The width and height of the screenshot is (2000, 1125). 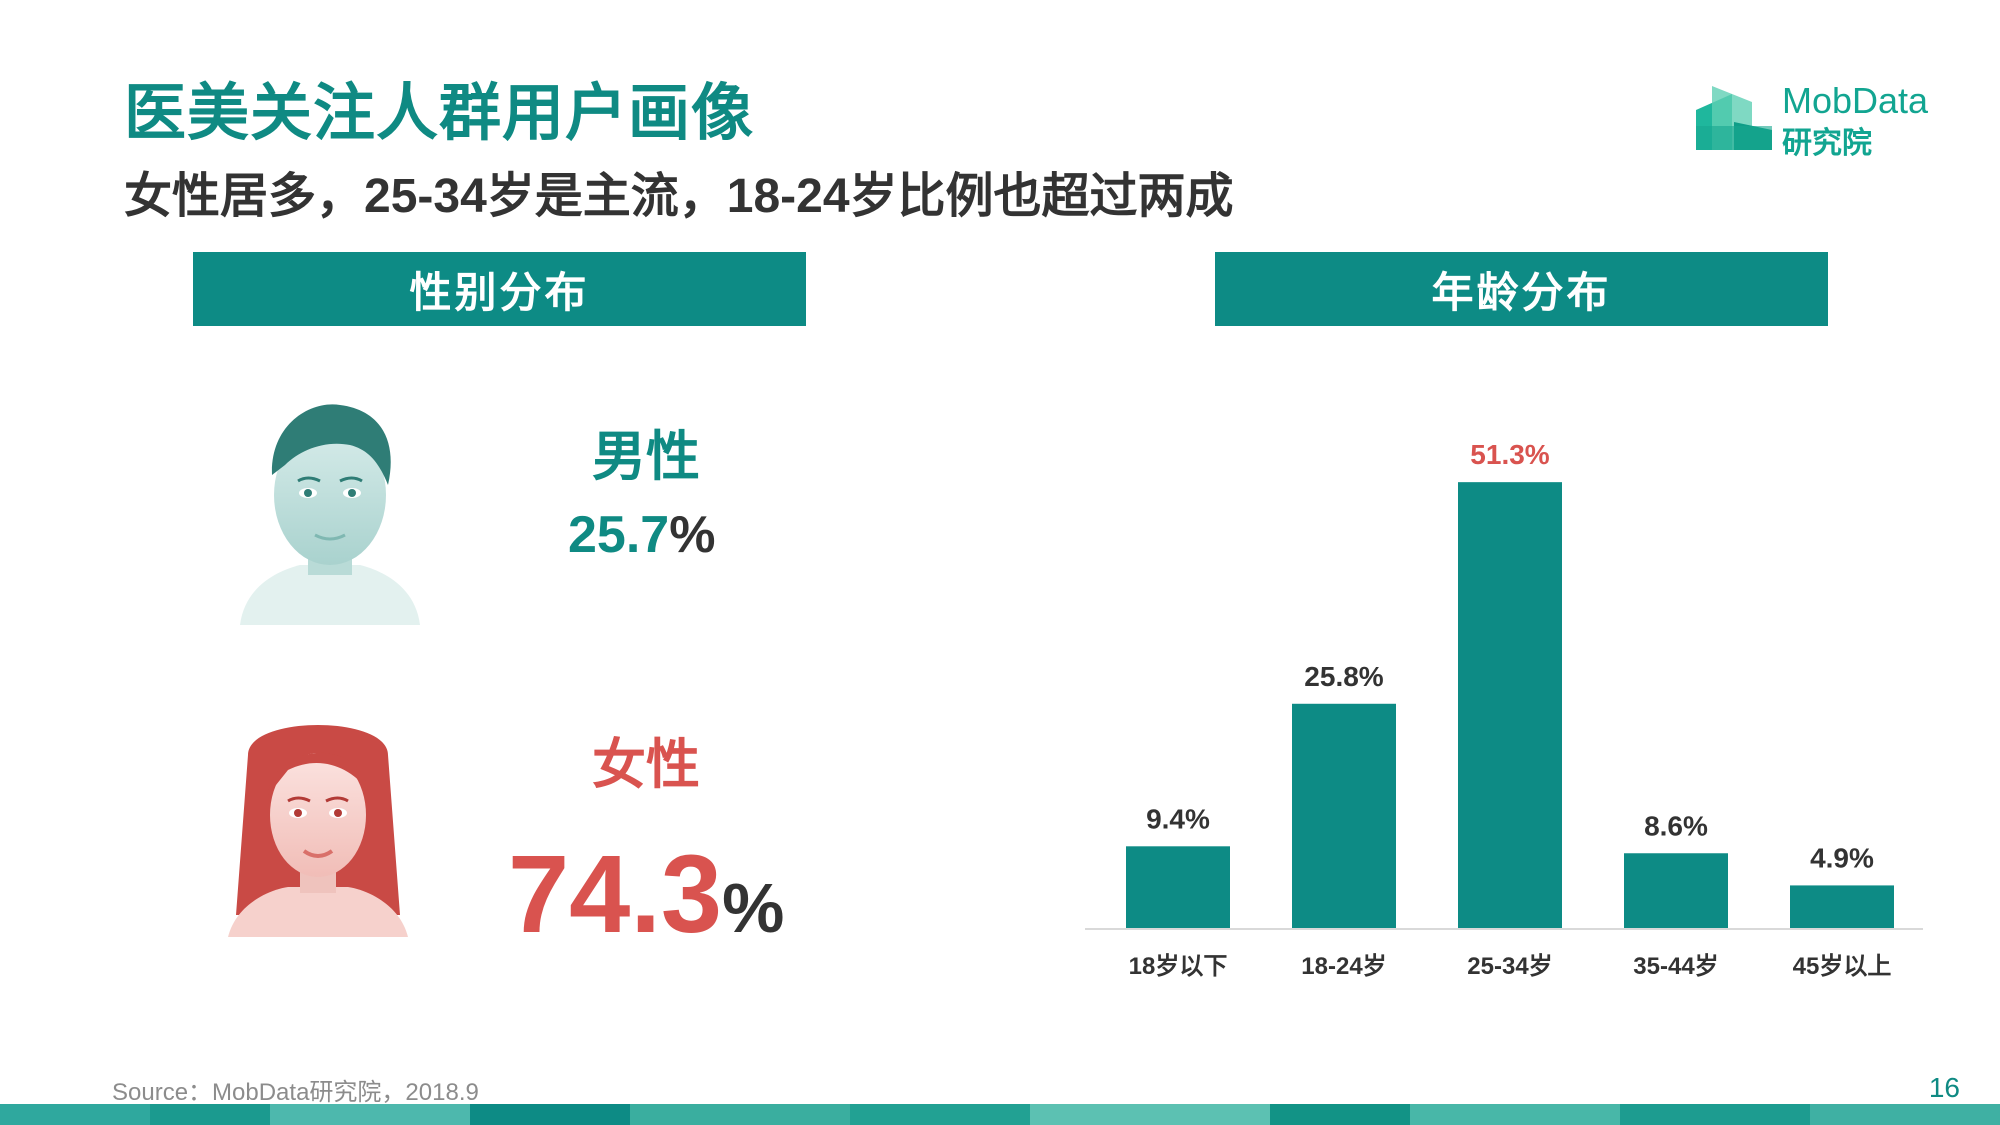 I want to click on source-note: Source：MobData研究院，2018.9, so click(x=295, y=1092).